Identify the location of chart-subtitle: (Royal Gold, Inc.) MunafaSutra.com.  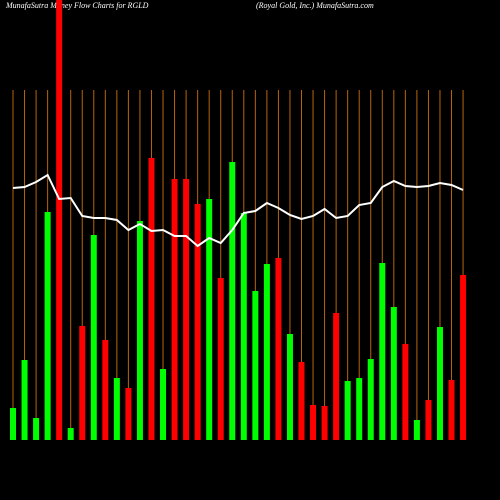
(315, 5).